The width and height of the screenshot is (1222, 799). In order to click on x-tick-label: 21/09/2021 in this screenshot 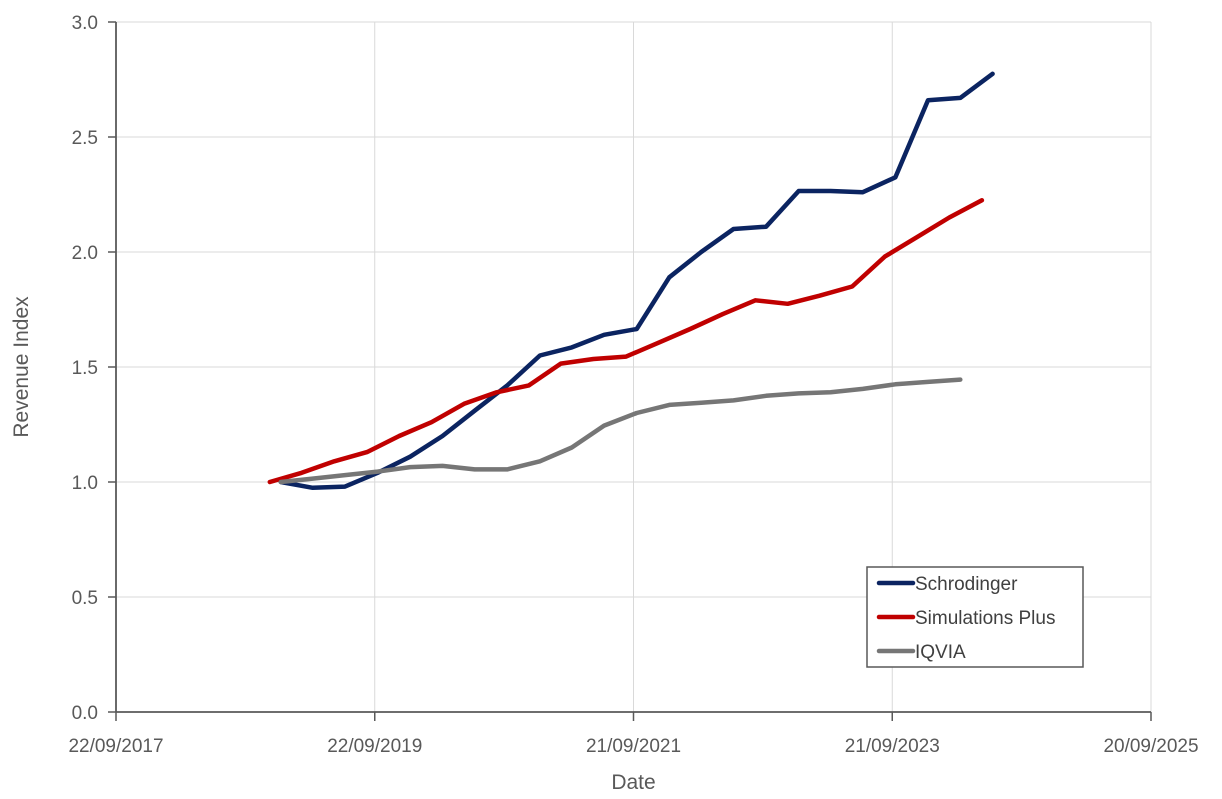, I will do `click(633, 746)`.